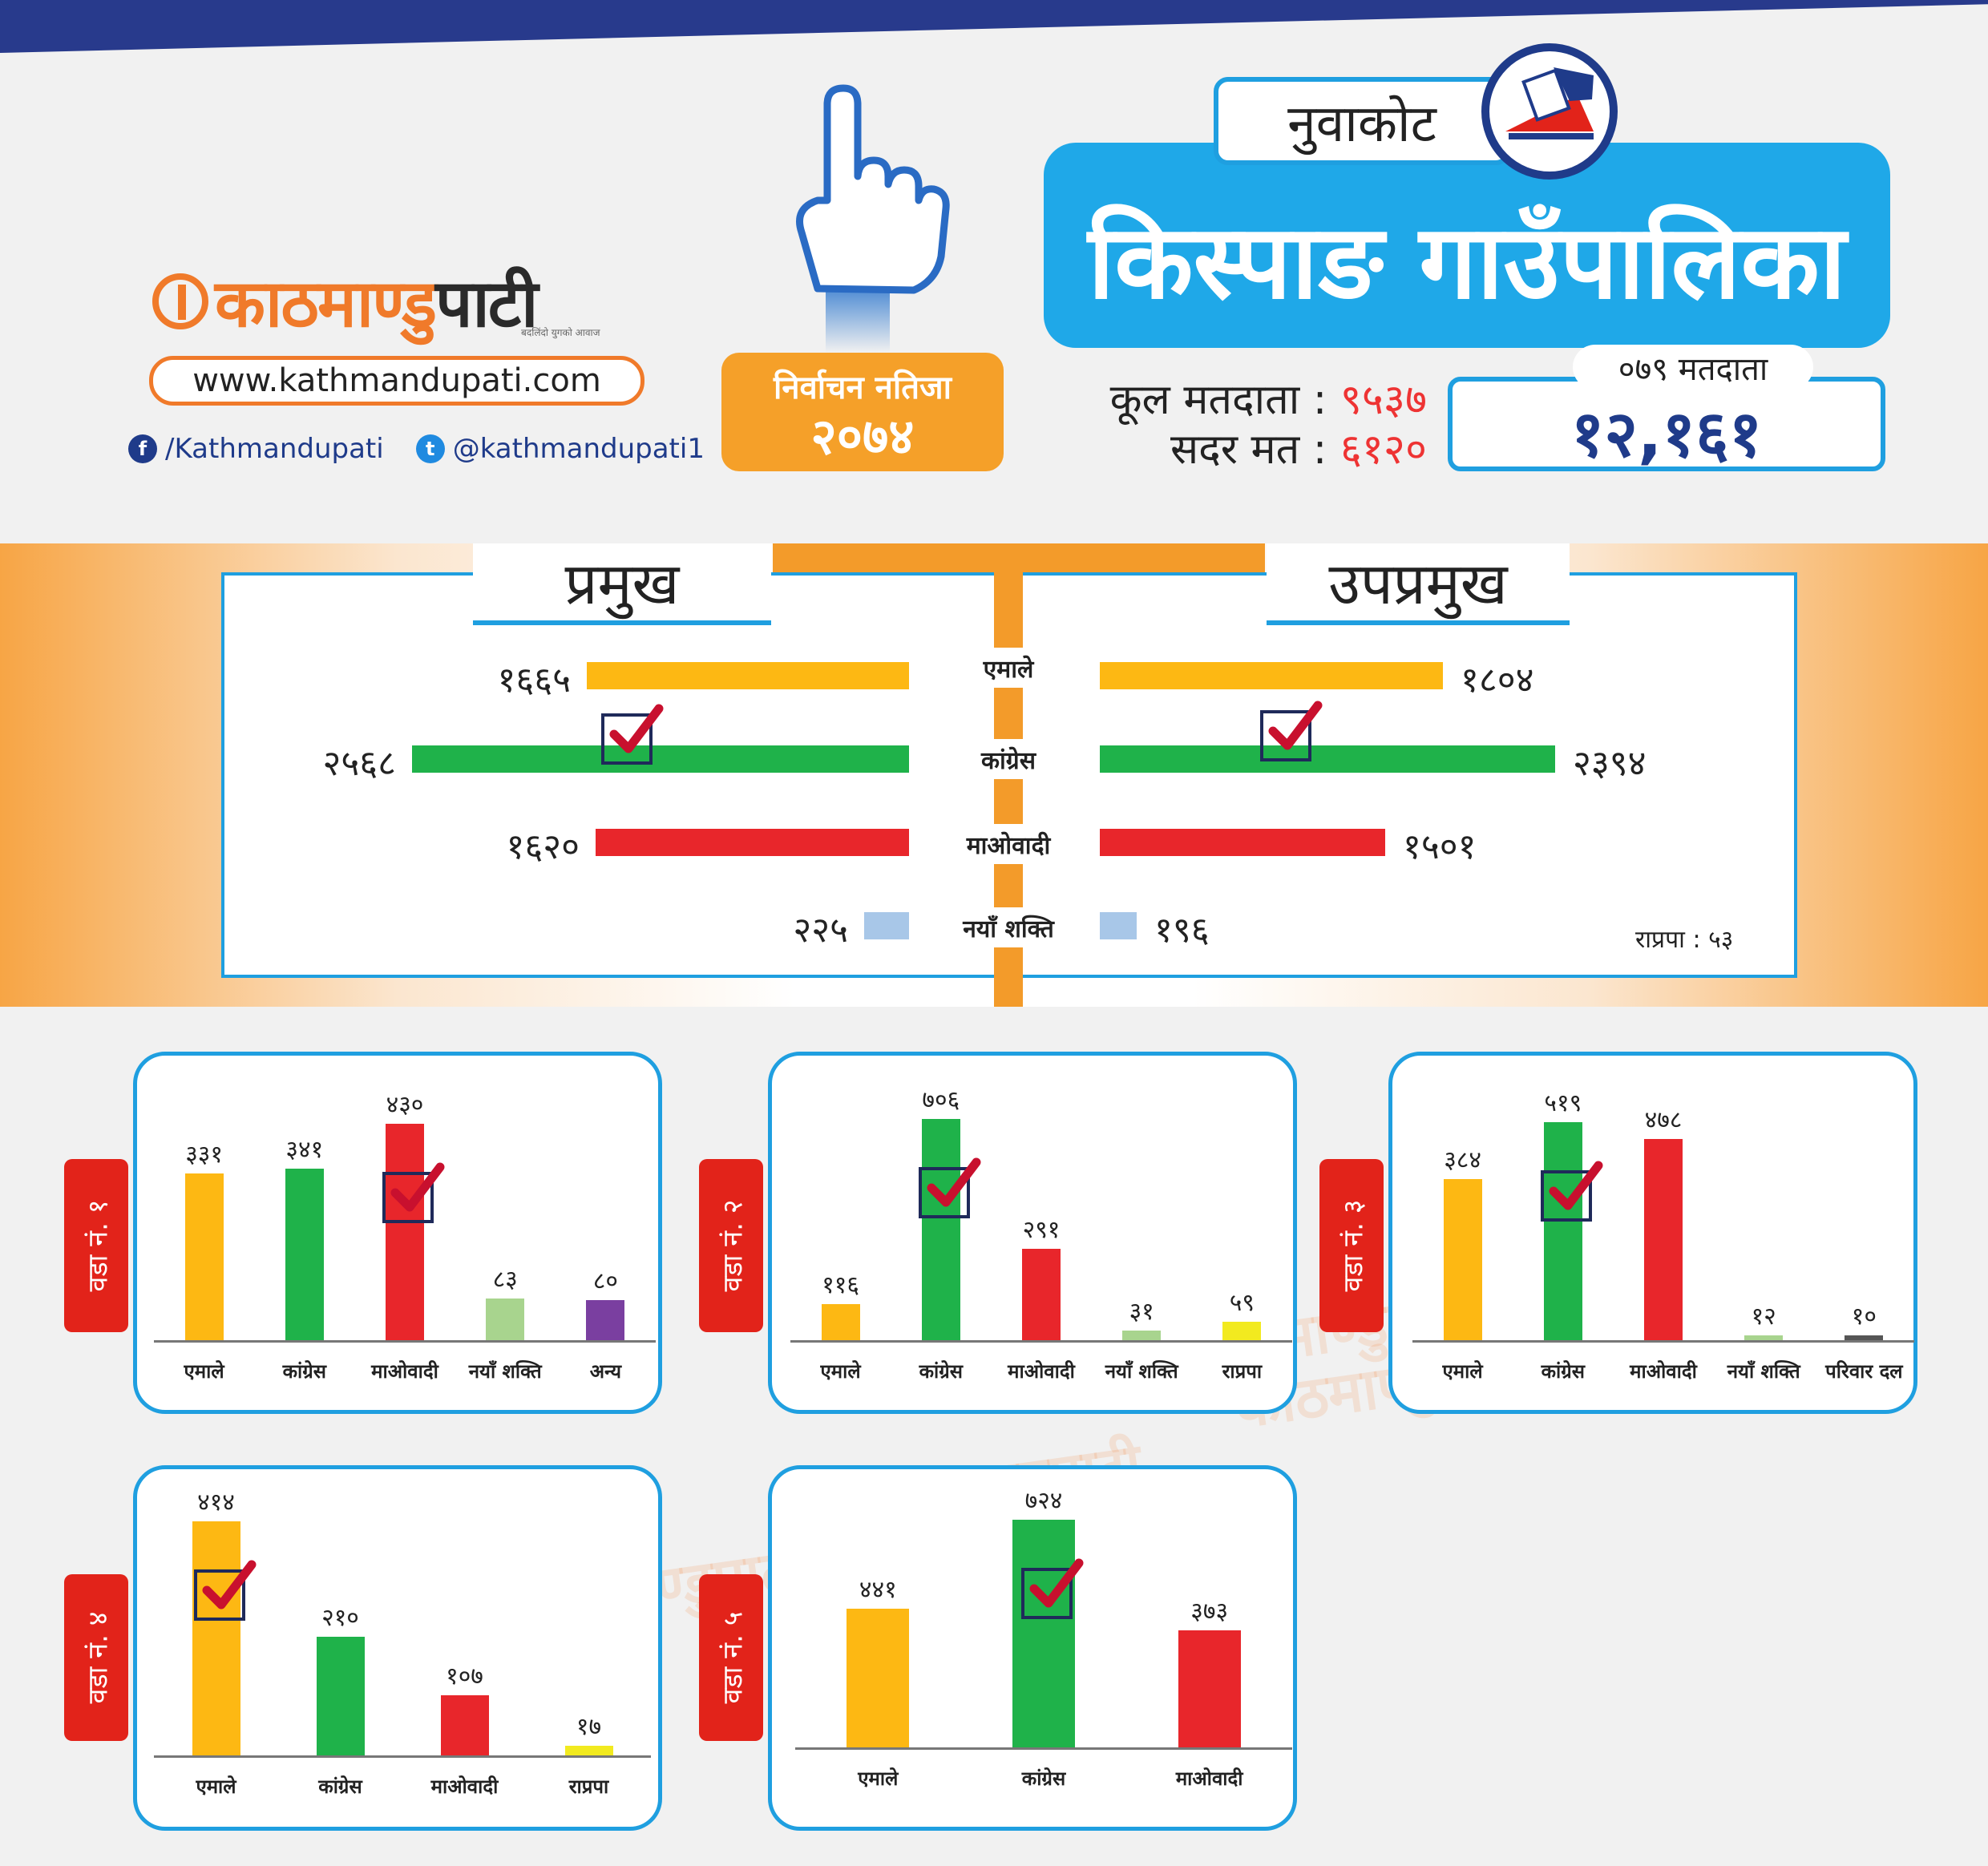  I want to click on ward3-category-1: कांग्रेस, so click(1563, 1371).